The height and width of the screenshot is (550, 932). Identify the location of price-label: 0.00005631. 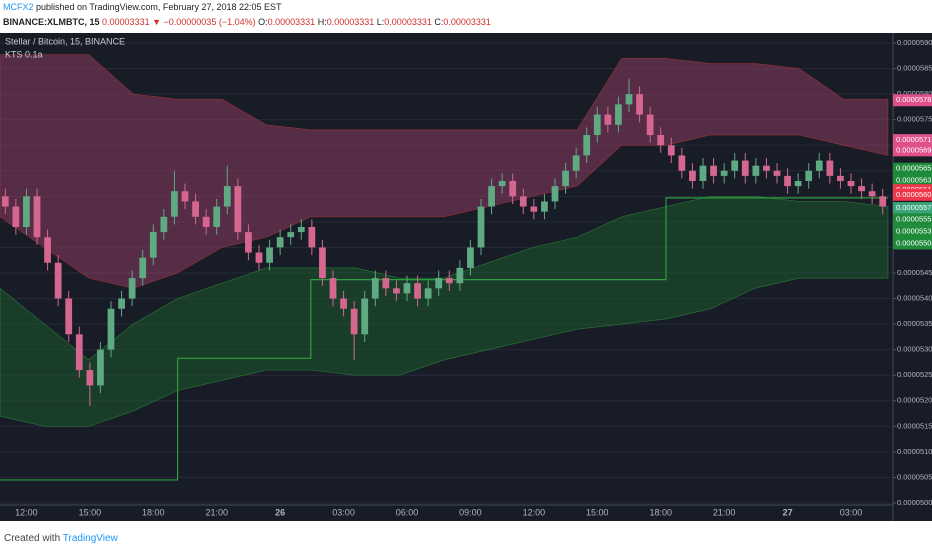
(914, 179).